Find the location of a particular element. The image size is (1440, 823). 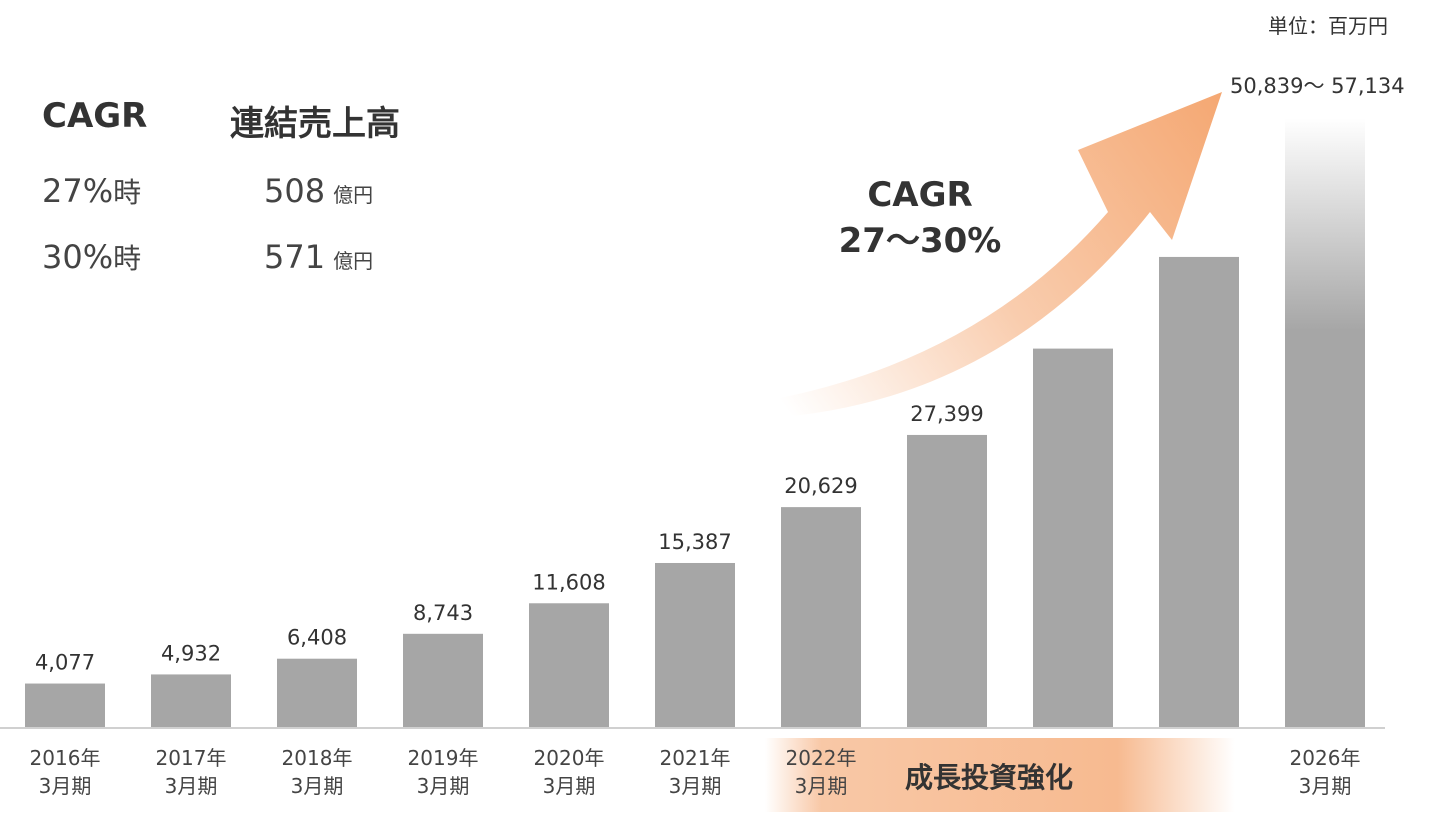

category-label: 2021年 3月期 is located at coordinates (695, 772).